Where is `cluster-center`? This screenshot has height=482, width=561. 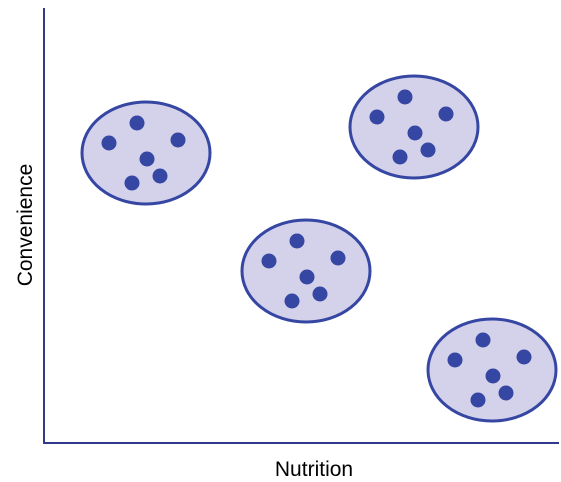
cluster-center is located at coordinates (306, 271).